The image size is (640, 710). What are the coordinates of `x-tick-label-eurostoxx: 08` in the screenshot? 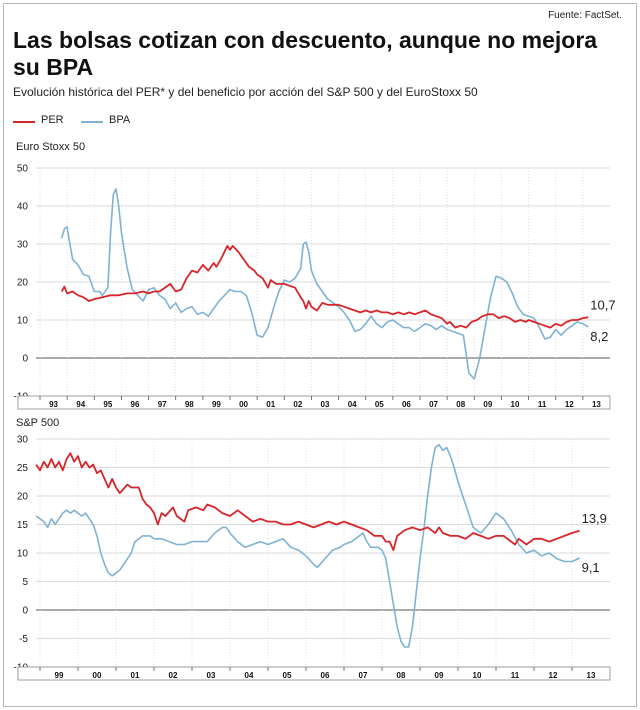 It's located at (460, 404).